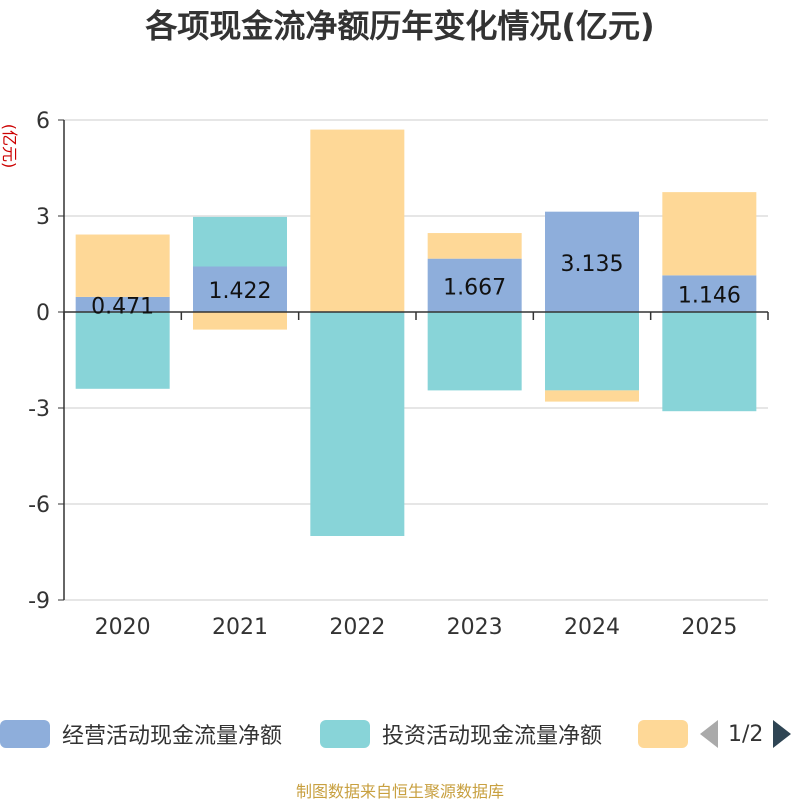  What do you see at coordinates (25, 734) in the screenshot?
I see `legend-swatch-operating` at bounding box center [25, 734].